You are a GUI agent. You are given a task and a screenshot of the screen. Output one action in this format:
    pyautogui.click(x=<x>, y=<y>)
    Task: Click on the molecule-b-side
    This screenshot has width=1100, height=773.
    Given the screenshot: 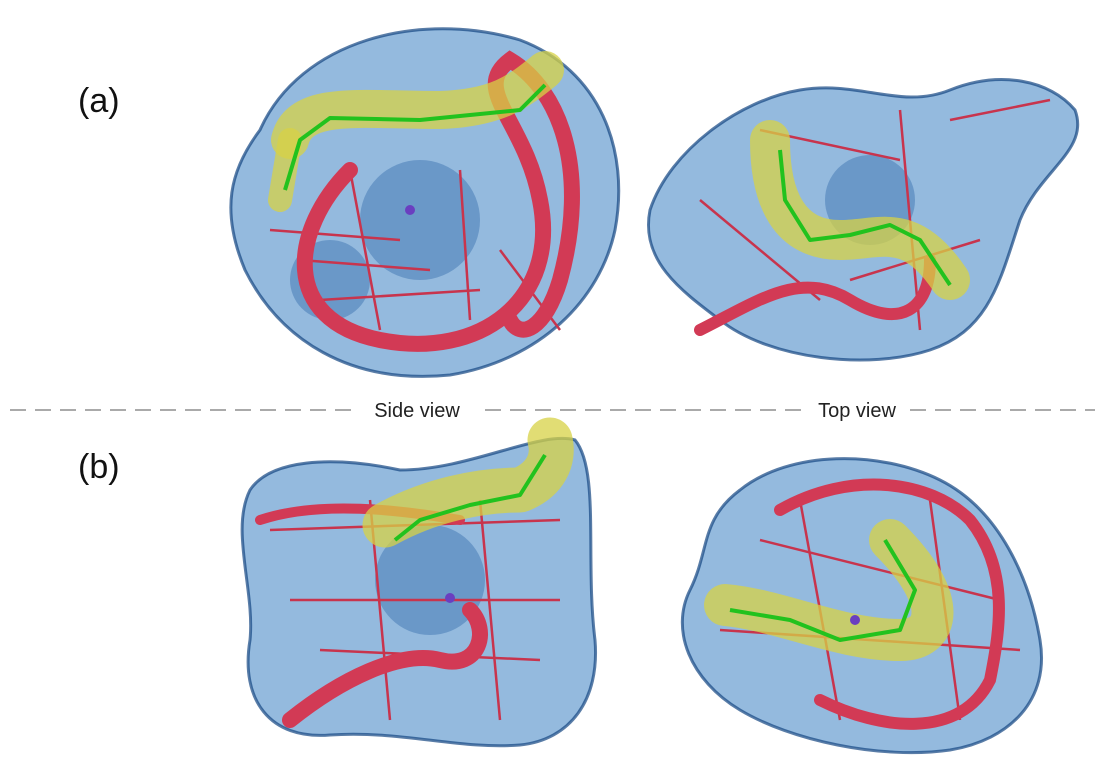 What is the action you would take?
    pyautogui.click(x=419, y=582)
    